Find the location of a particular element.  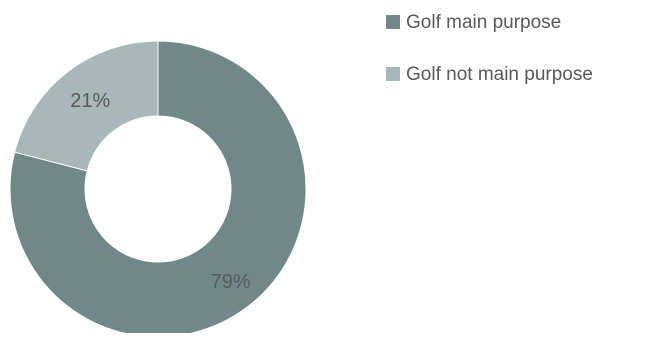

legend-item-golf-main-purpose: Golf main purpose is located at coordinates (489, 22).